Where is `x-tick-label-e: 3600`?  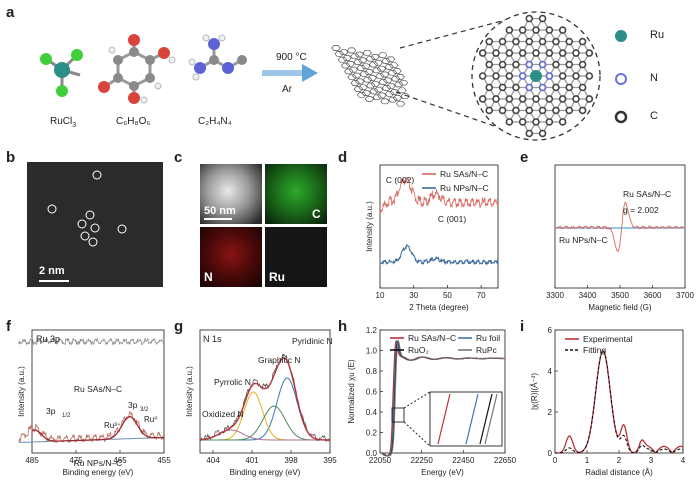
x-tick-label-e: 3600 is located at coordinates (653, 295).